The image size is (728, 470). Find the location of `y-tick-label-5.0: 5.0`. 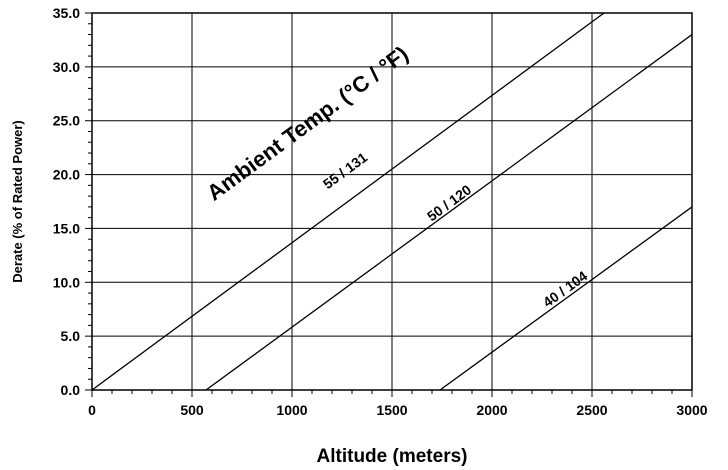

y-tick-label-5.0: 5.0 is located at coordinates (71, 336).